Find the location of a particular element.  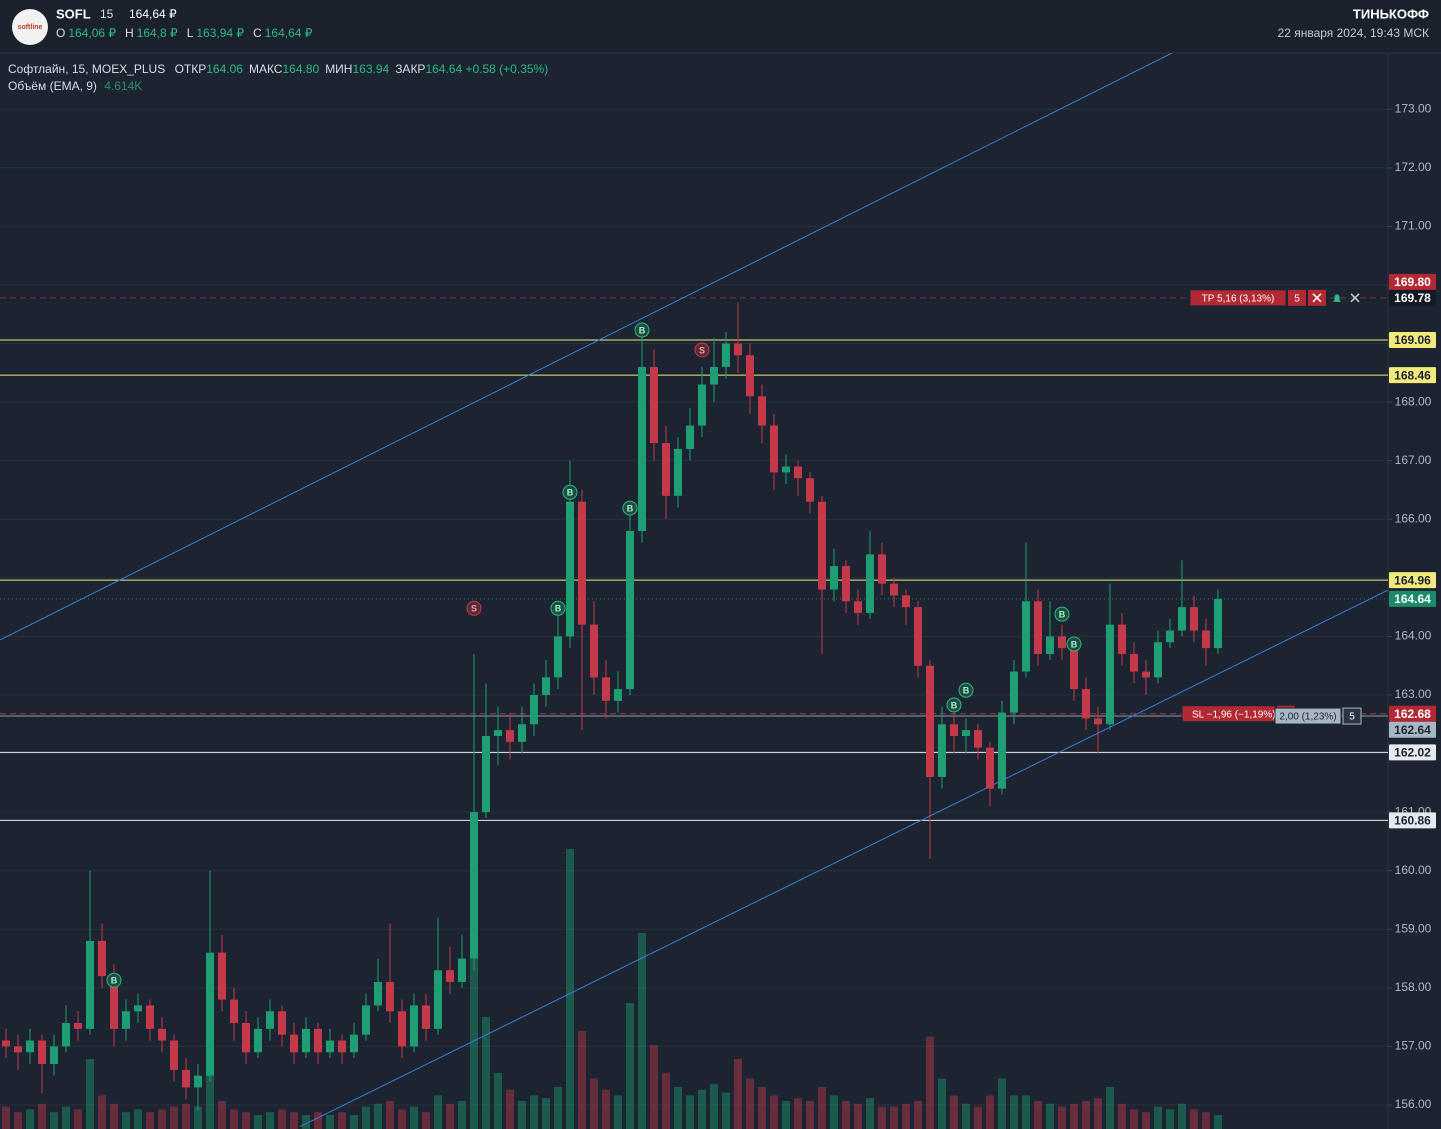

level-label: 169.80 is located at coordinates (1412, 282).